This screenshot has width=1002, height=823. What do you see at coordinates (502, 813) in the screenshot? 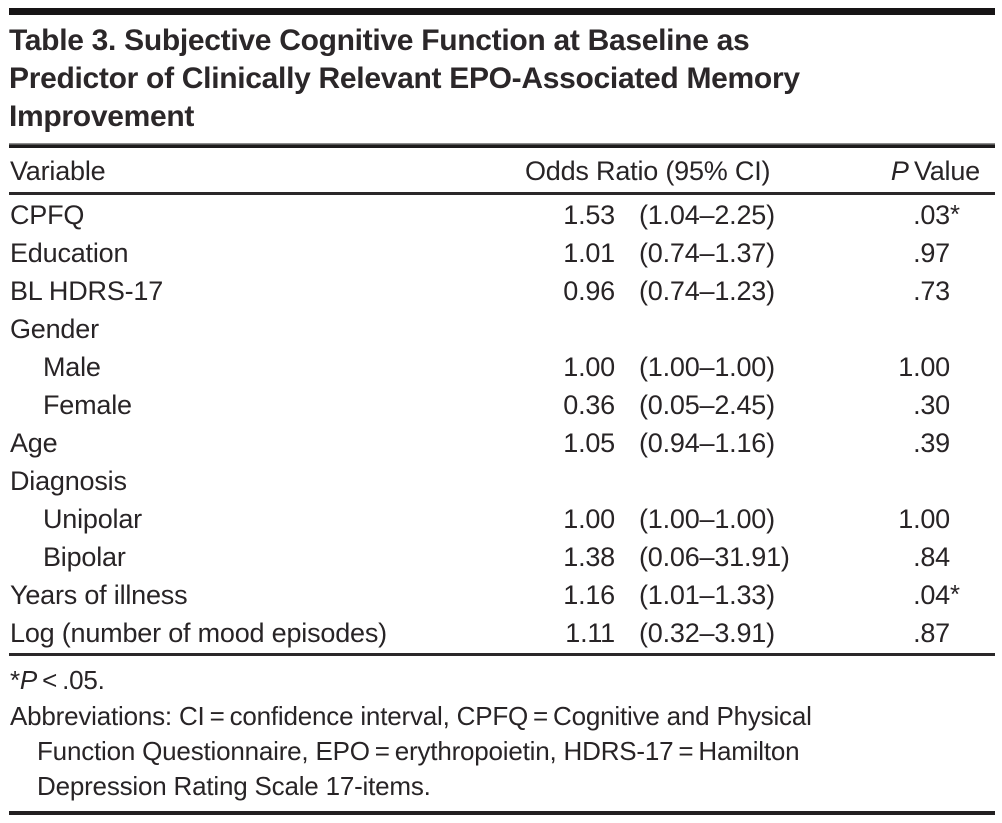
I see `page-bottom-rule` at bounding box center [502, 813].